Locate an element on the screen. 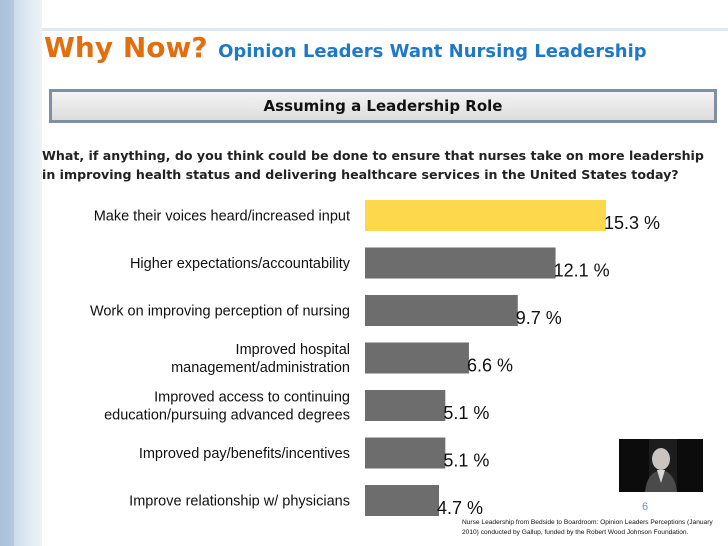  category-label-4-line-2: management/administration is located at coordinates (260, 368).